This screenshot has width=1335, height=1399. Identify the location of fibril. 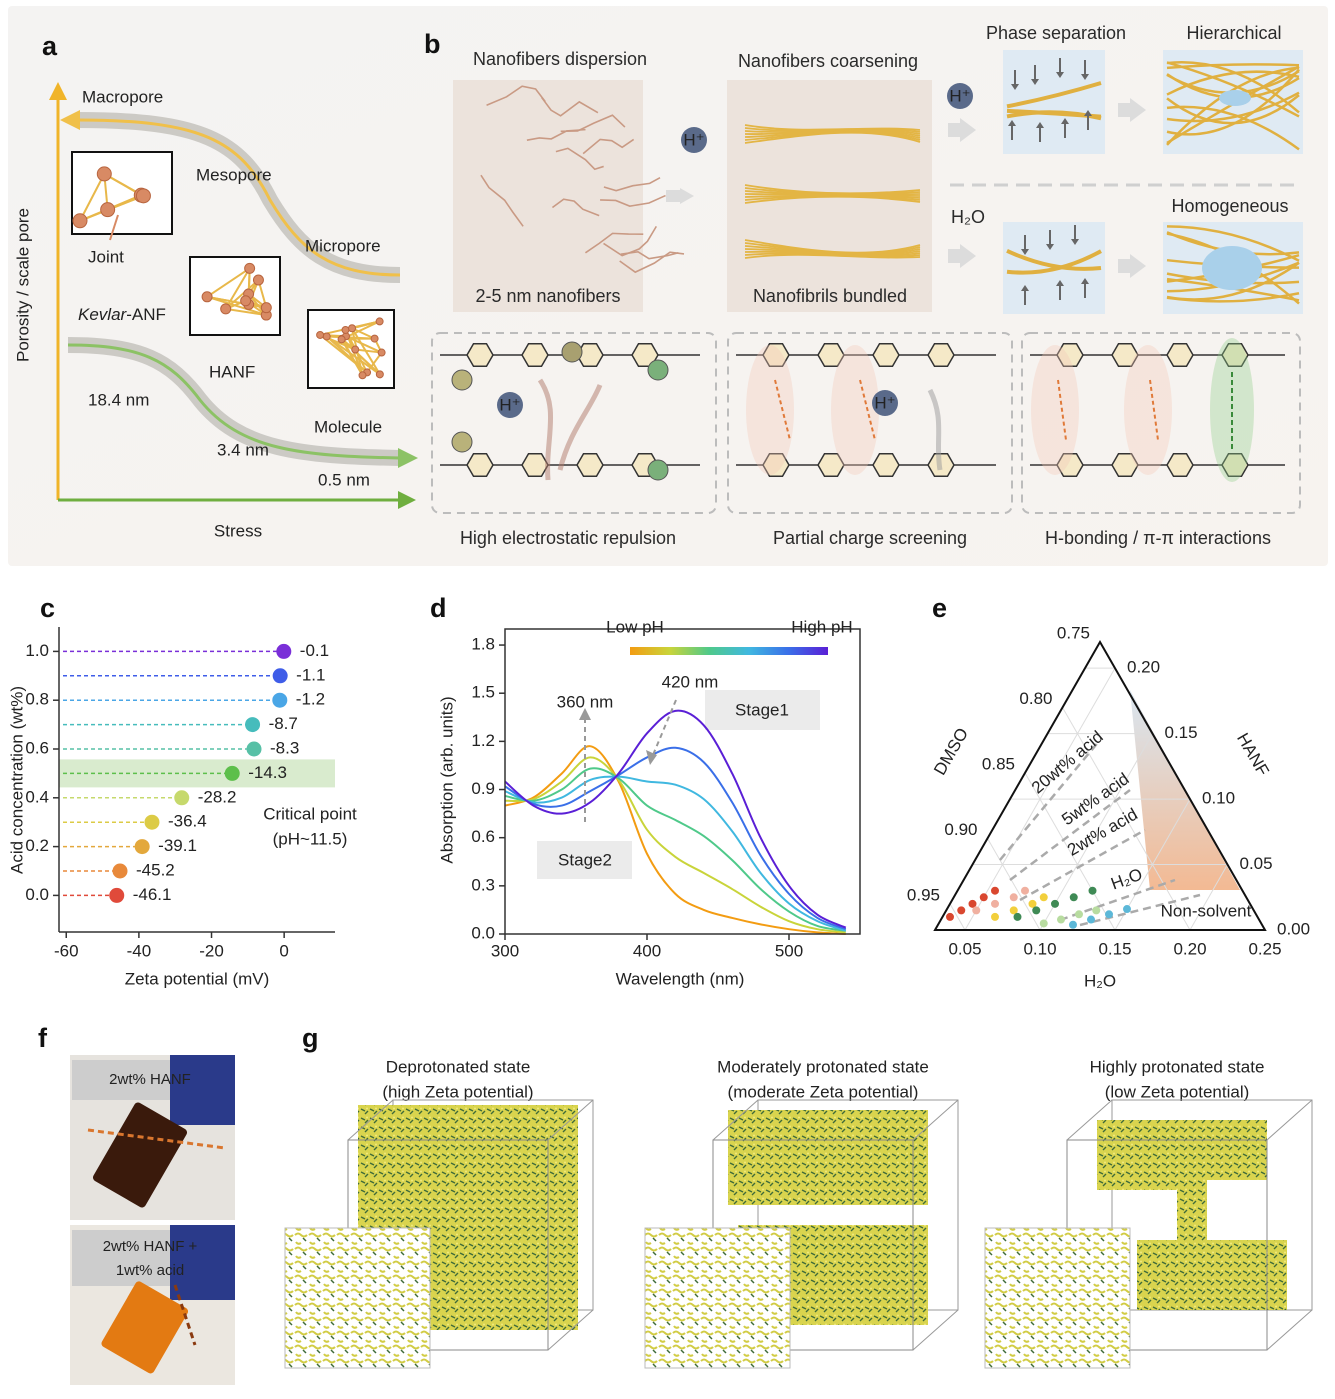
(832, 199).